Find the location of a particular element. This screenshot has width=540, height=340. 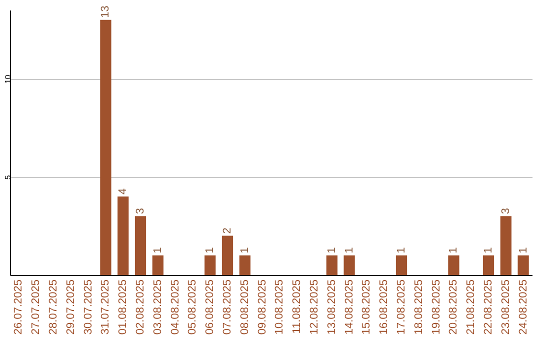

x-tick-label: 15.08.2025 is located at coordinates (366, 307).